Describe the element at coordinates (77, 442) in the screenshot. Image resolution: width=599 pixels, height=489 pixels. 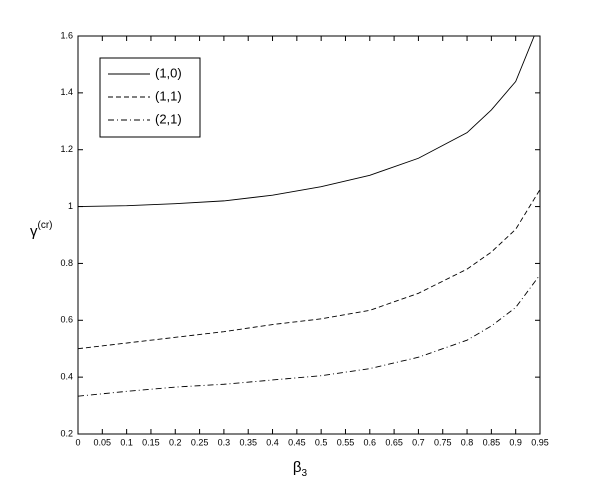
I see `x-tick-label: 0` at that location.